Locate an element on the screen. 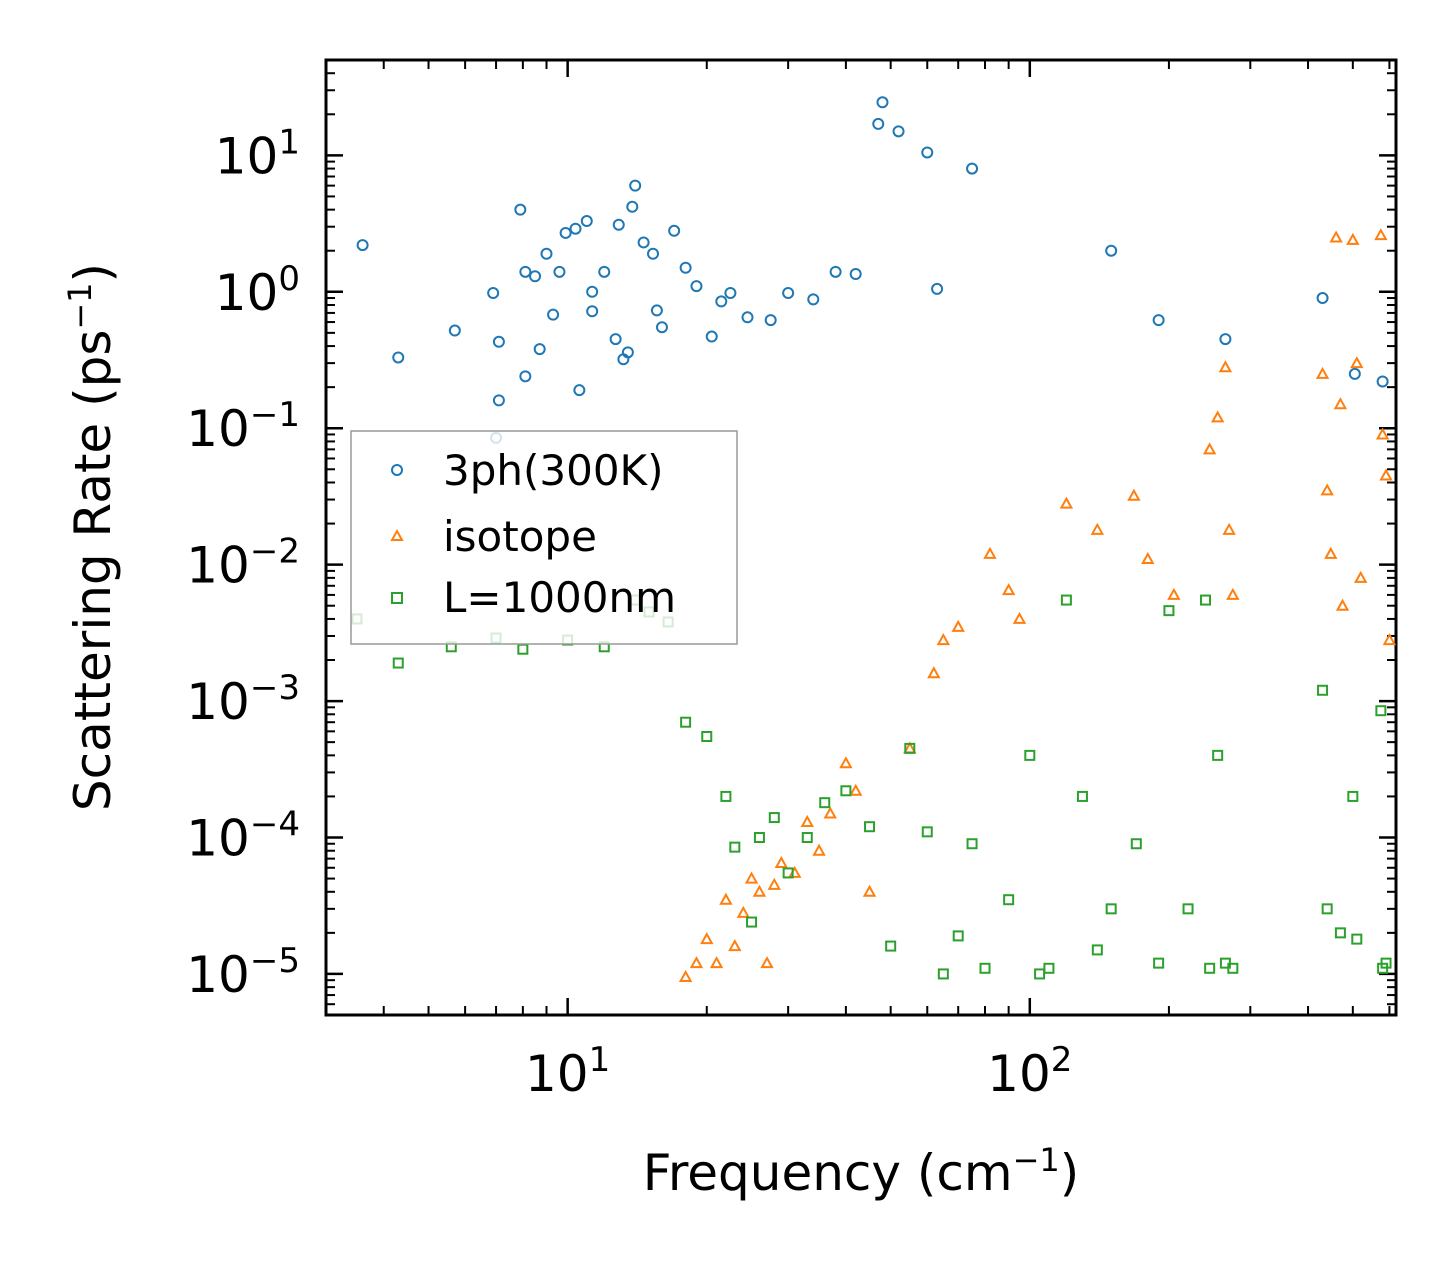 This screenshot has width=1455, height=1265. y-tick-label: 10⁻⁵ is located at coordinates (243, 972).